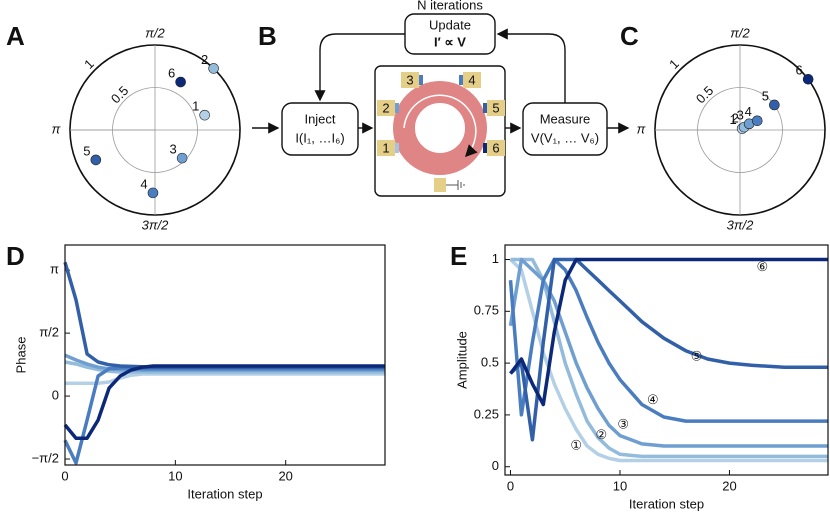  I want to click on pad-label: 6, so click(495, 147).